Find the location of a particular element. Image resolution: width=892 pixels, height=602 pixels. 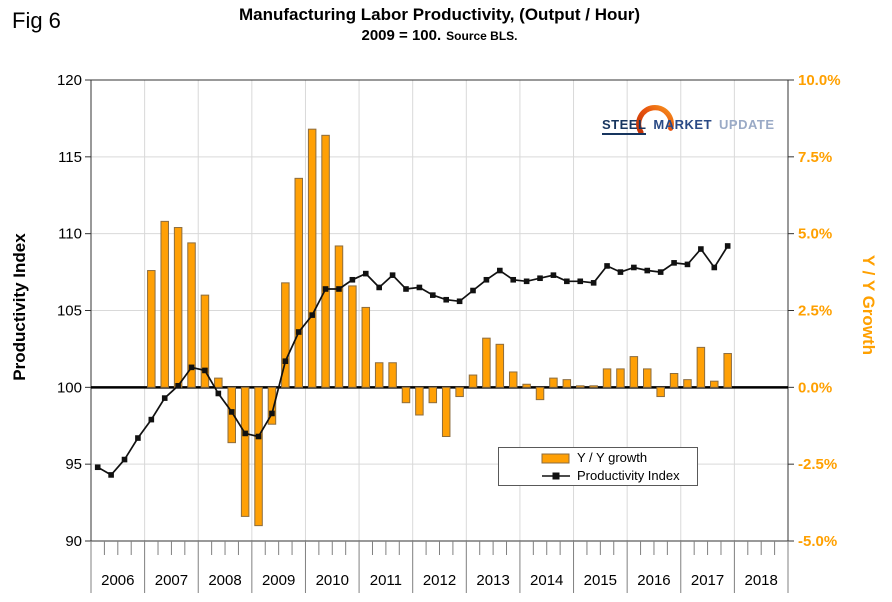

bar-2014-Q3 is located at coordinates (553, 382).